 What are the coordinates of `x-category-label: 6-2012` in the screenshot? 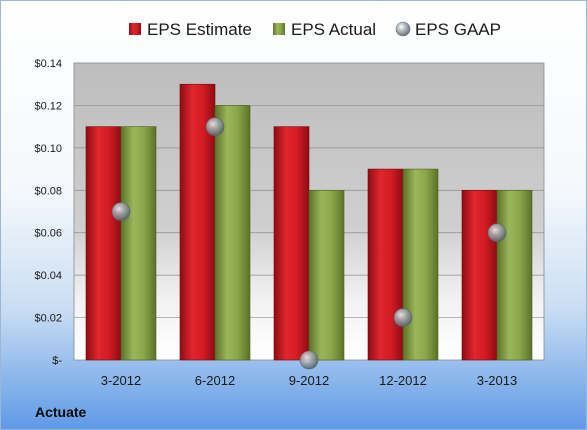 It's located at (215, 380).